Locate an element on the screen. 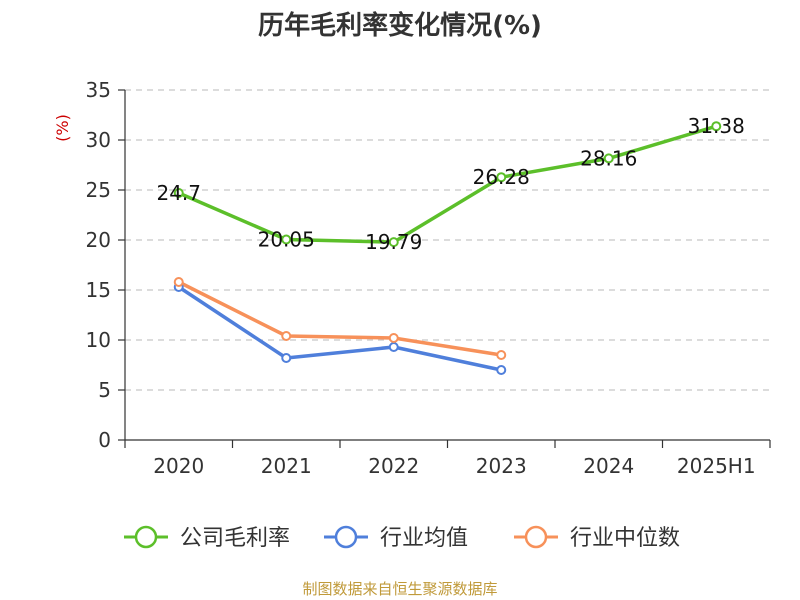  series-2-point-2020 is located at coordinates (178, 282).